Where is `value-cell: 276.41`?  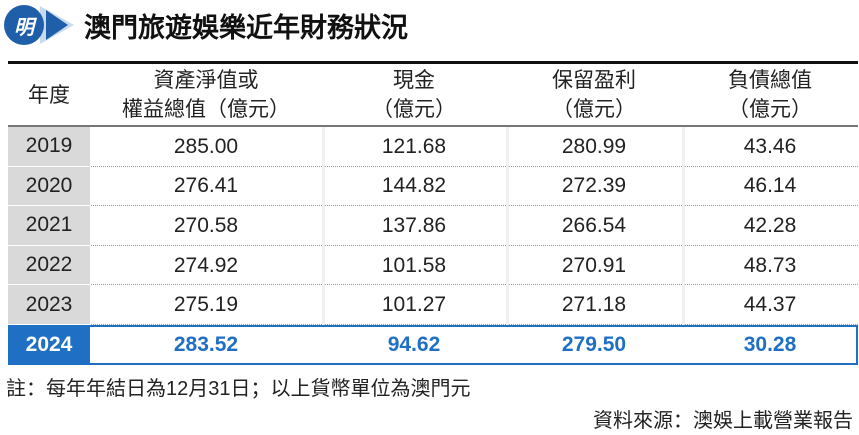 value-cell: 276.41 is located at coordinates (206, 186).